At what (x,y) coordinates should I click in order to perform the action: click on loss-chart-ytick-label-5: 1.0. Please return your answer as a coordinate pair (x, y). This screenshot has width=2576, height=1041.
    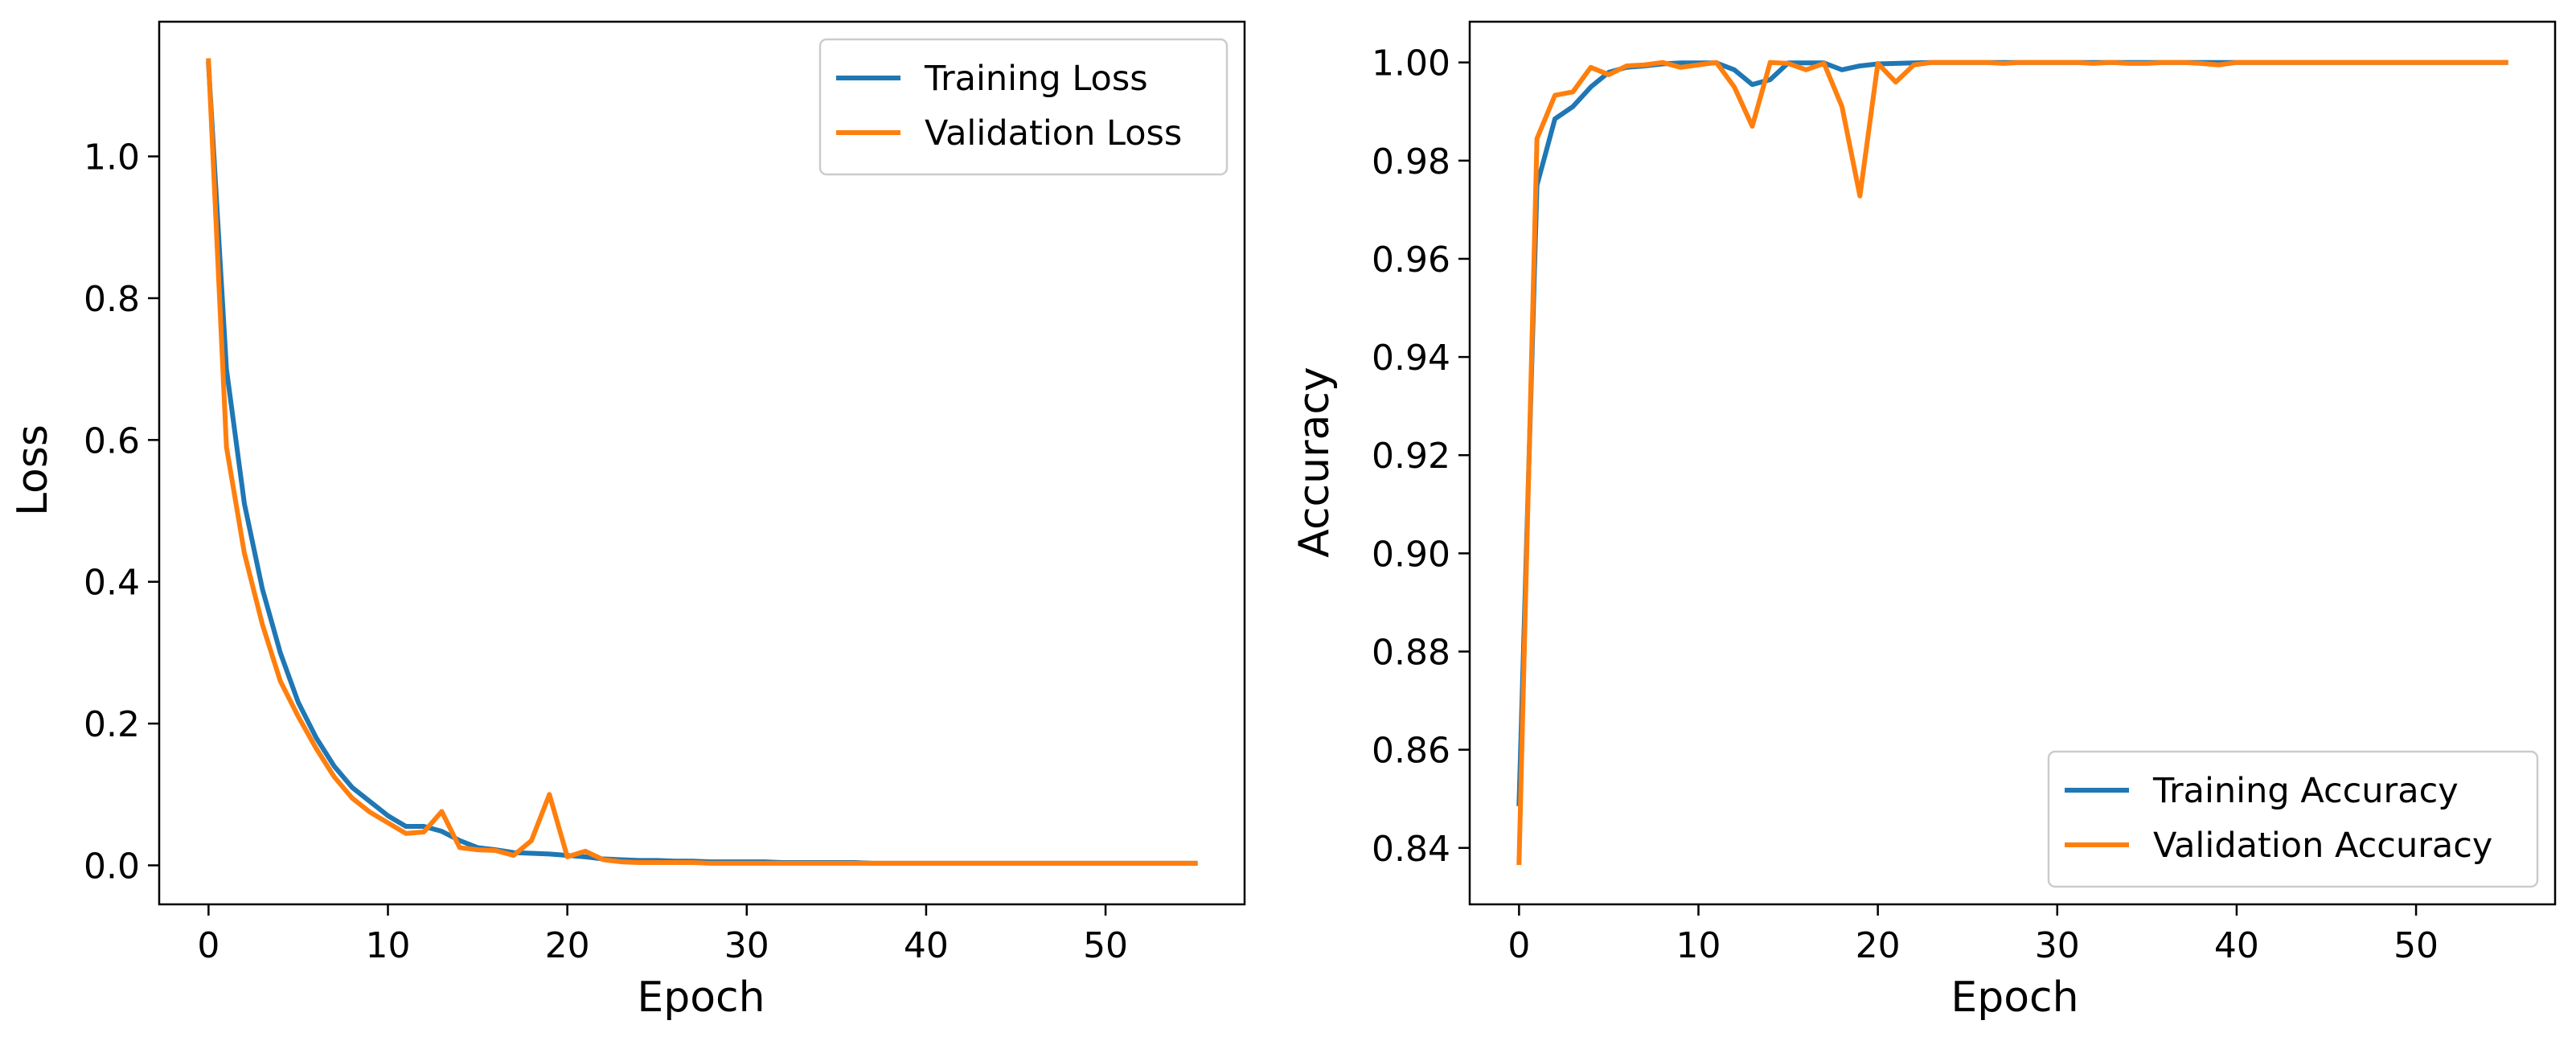
    Looking at the image, I should click on (112, 157).